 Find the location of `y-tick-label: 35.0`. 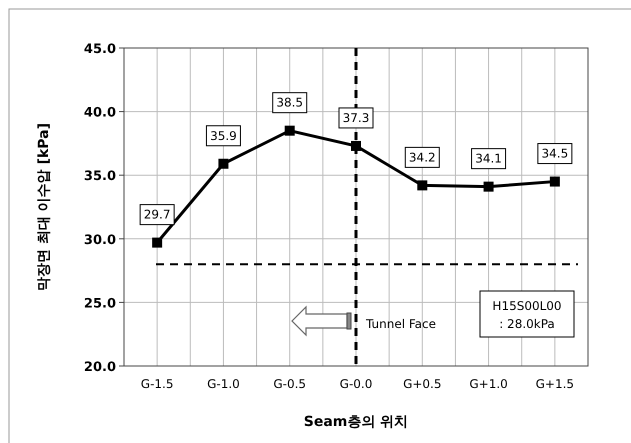

y-tick-label: 35.0 is located at coordinates (100, 176).